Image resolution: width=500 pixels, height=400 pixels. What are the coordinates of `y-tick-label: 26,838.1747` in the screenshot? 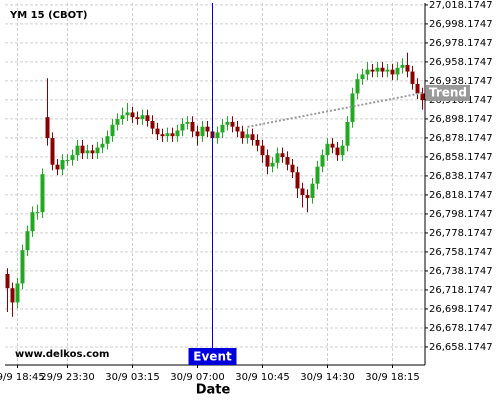 It's located at (461, 176).